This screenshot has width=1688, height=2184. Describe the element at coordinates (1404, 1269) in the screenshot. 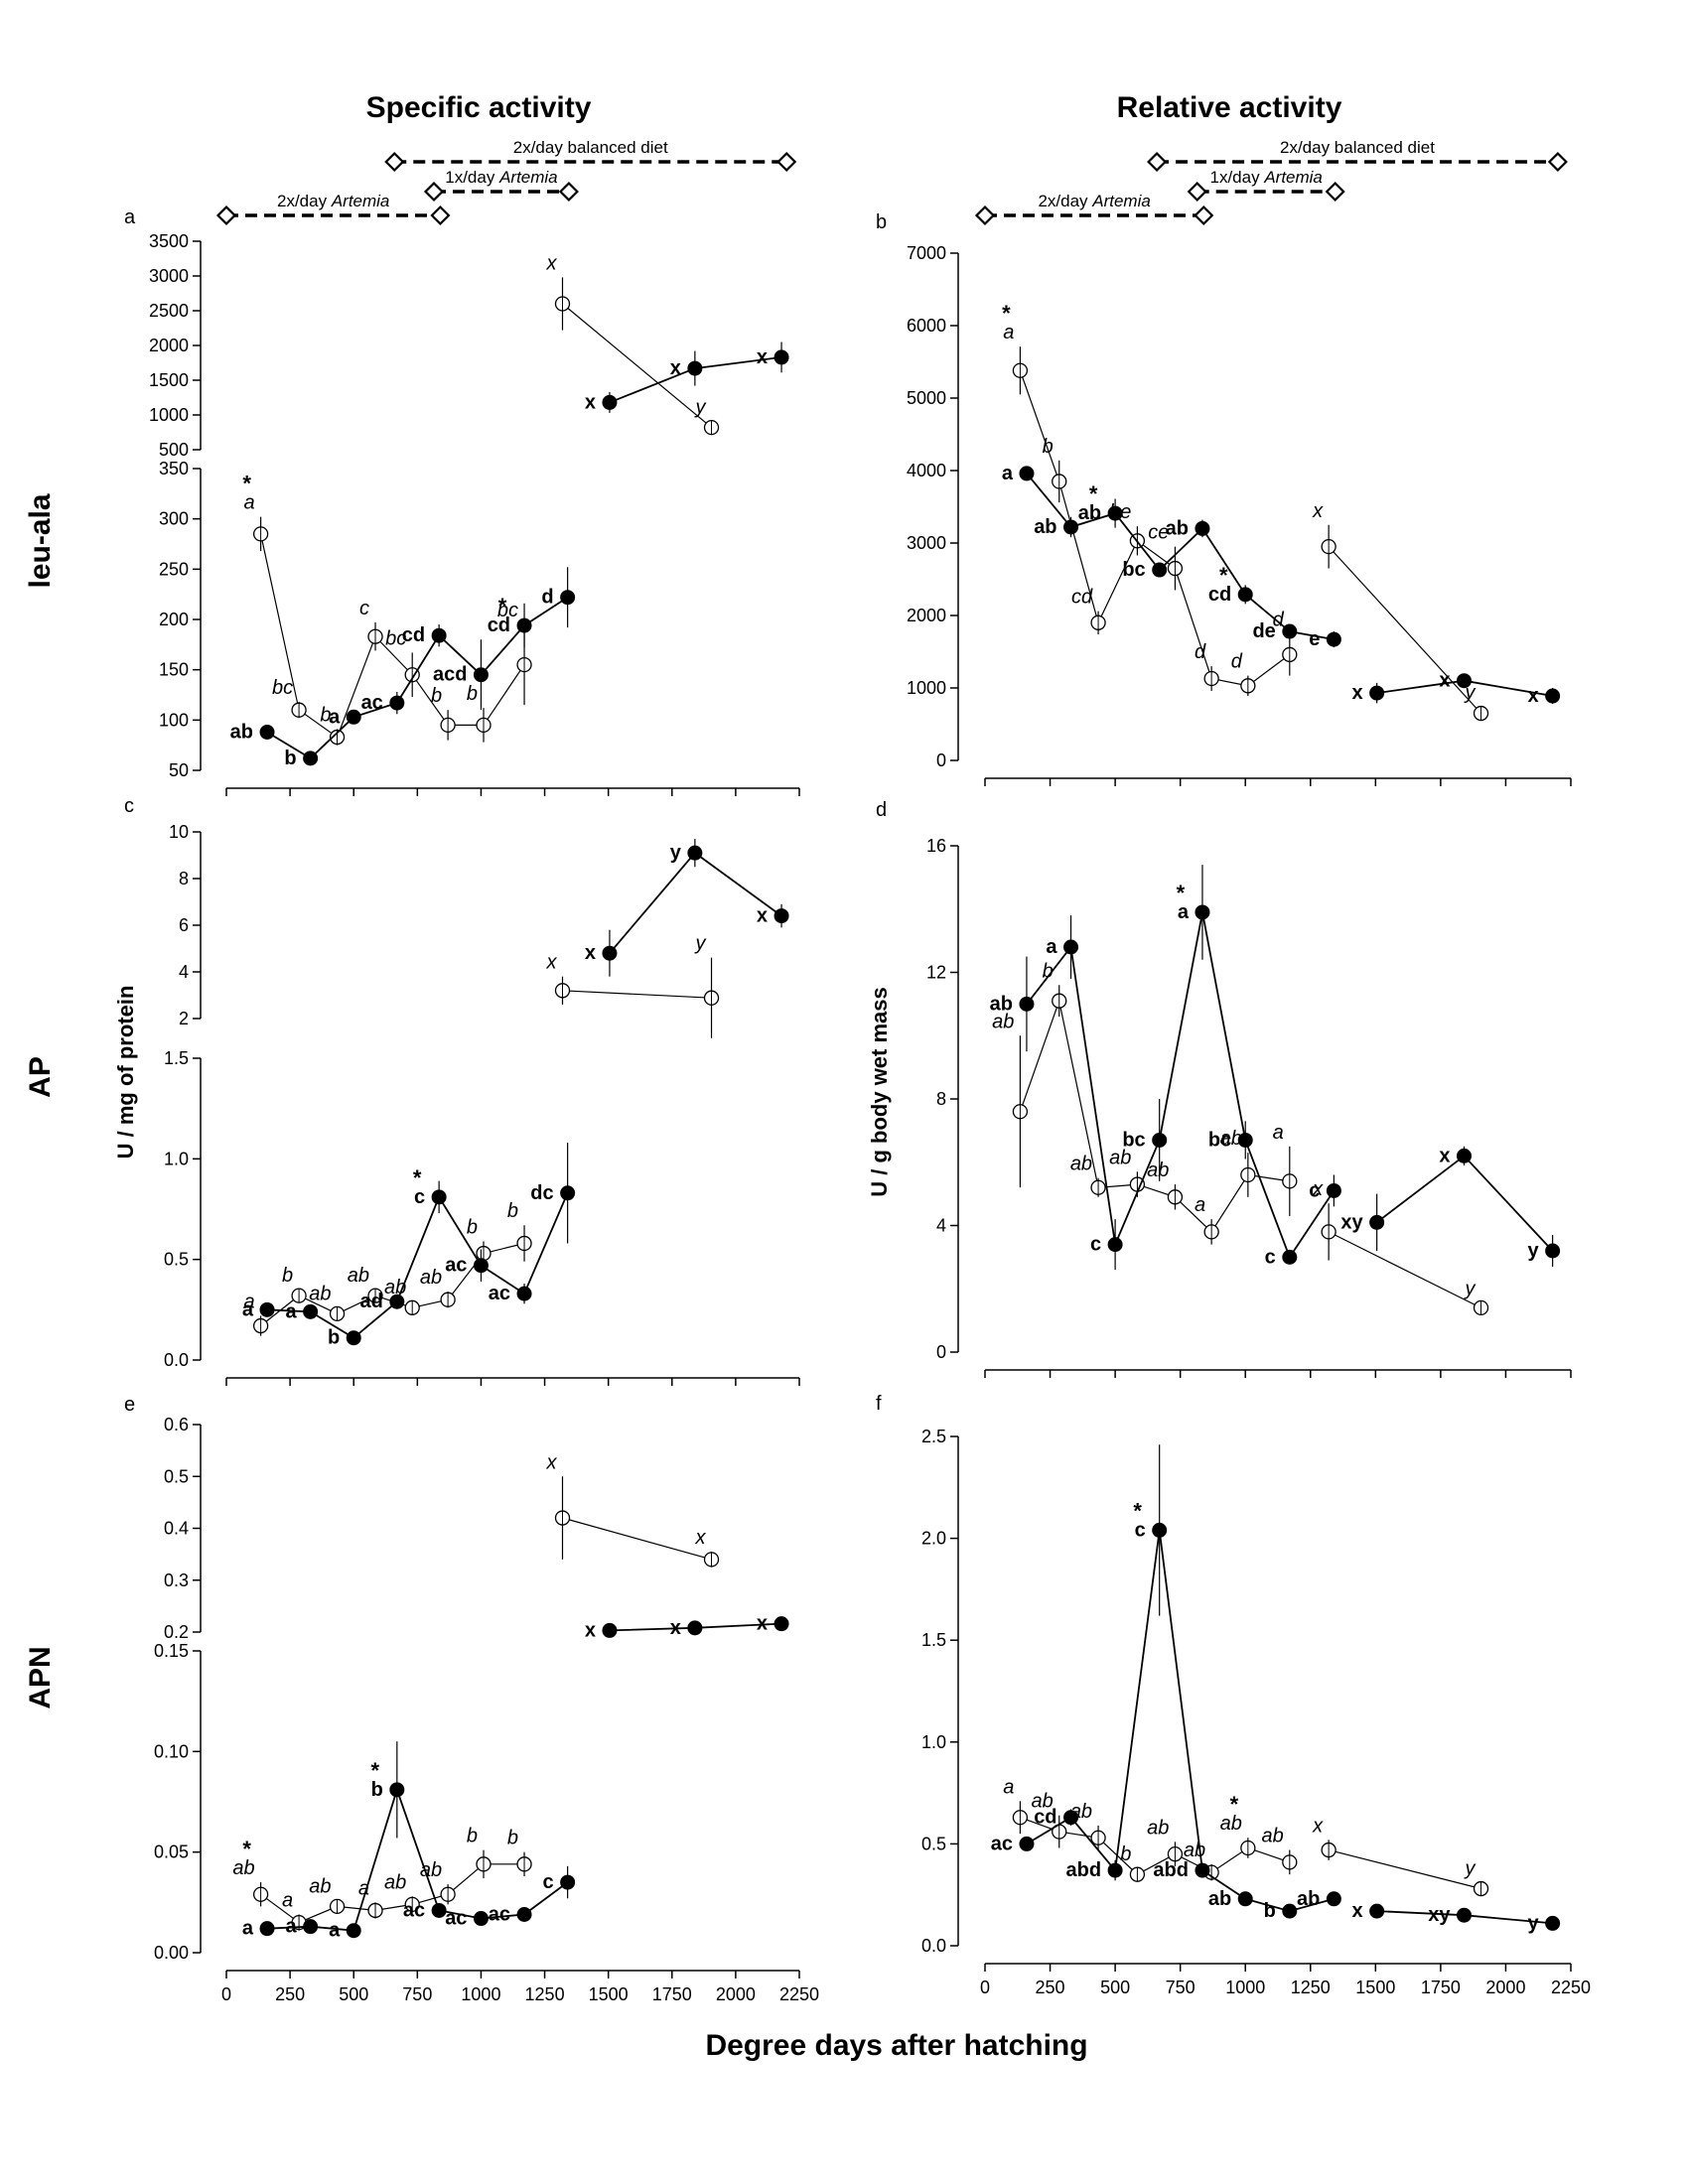

I see `series-line-open` at that location.